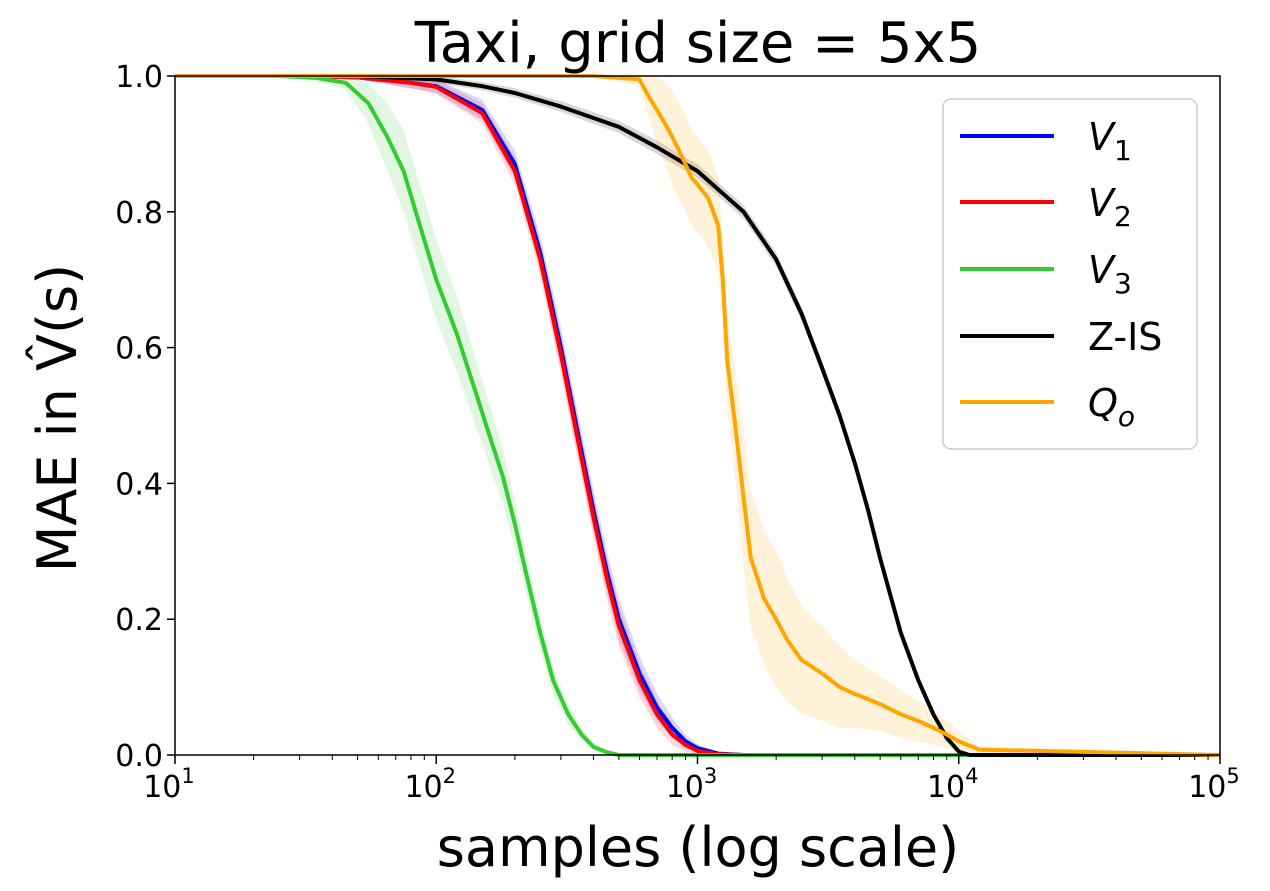  What do you see at coordinates (1110, 274) in the screenshot?
I see `legend-label-v3: V3` at bounding box center [1110, 274].